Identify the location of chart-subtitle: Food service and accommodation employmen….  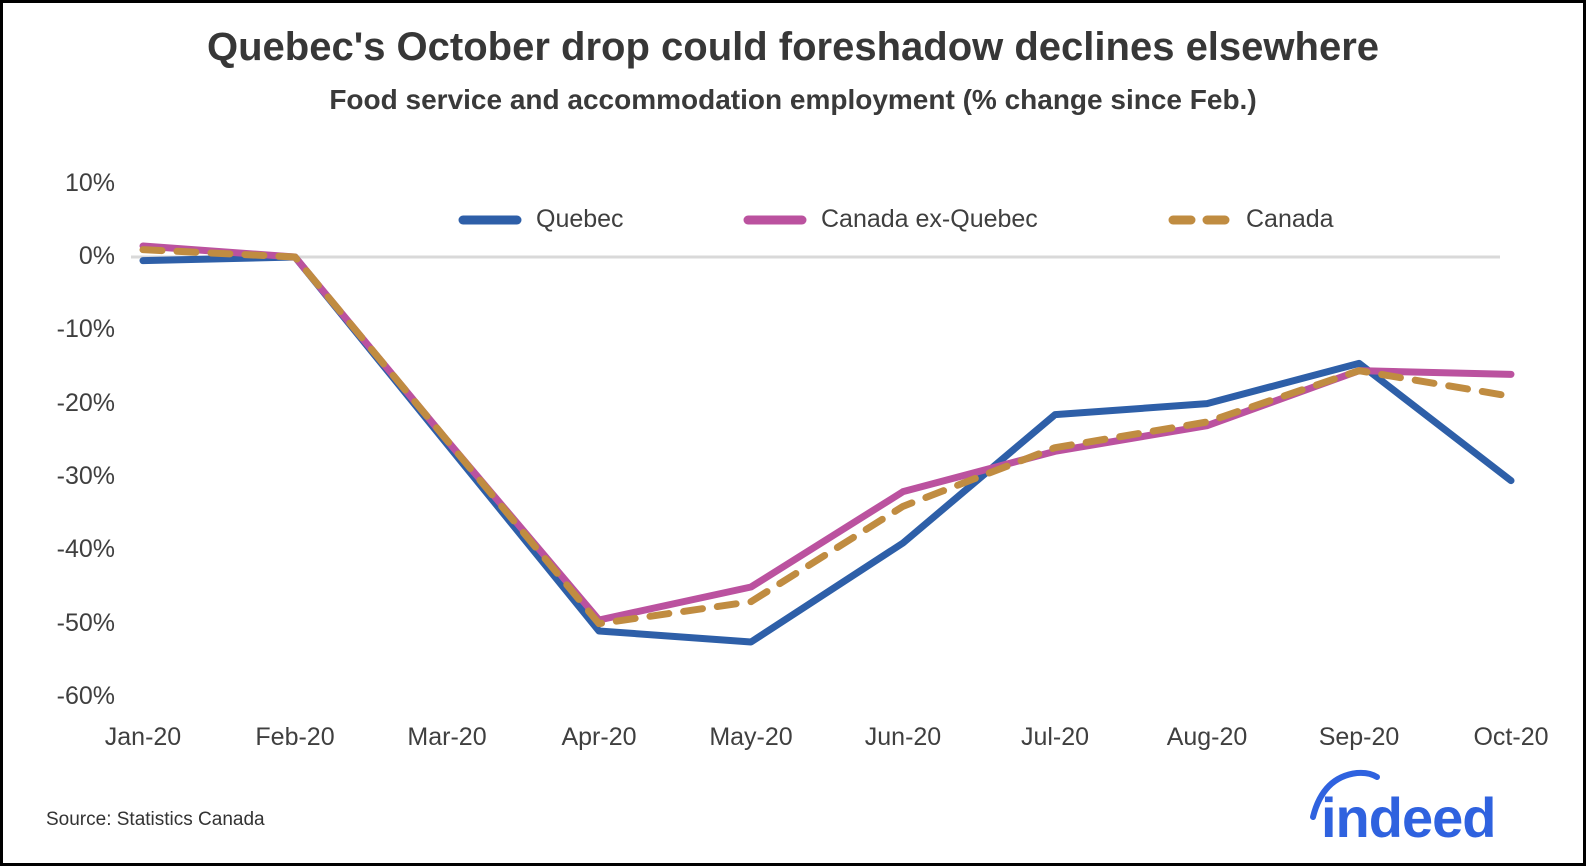
(793, 99).